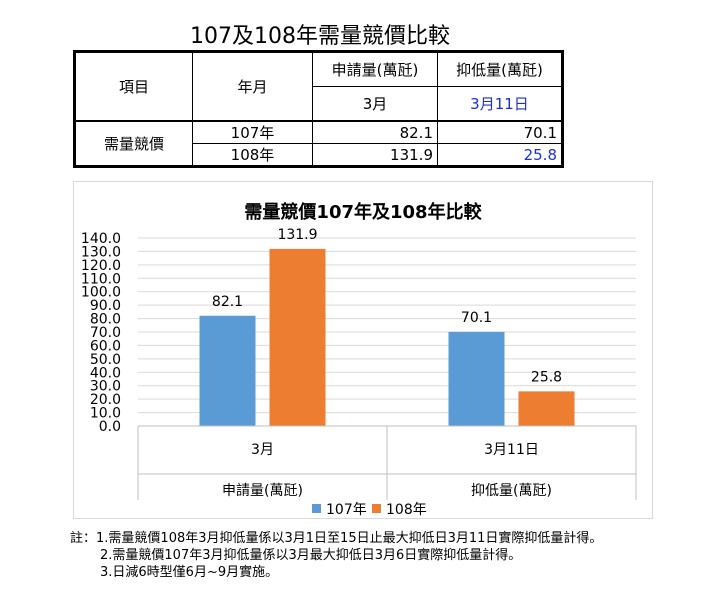  What do you see at coordinates (375, 132) in the screenshot?
I see `cell-107-apply: 82.1` at bounding box center [375, 132].